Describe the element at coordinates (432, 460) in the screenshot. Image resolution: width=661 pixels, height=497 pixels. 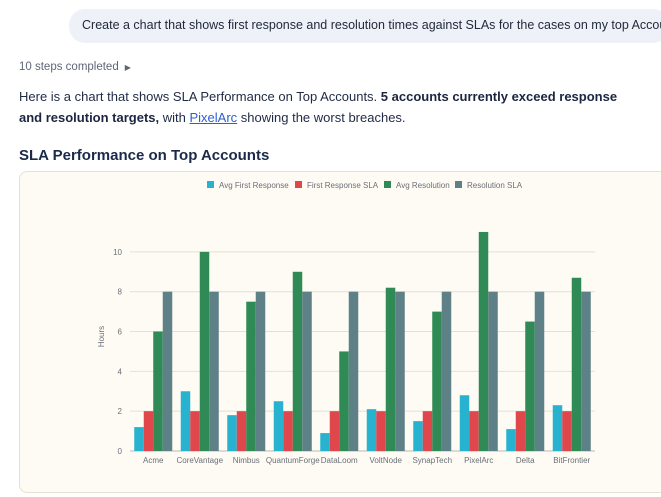
I see `x-tick-label-synaptech: SynapTech` at that location.